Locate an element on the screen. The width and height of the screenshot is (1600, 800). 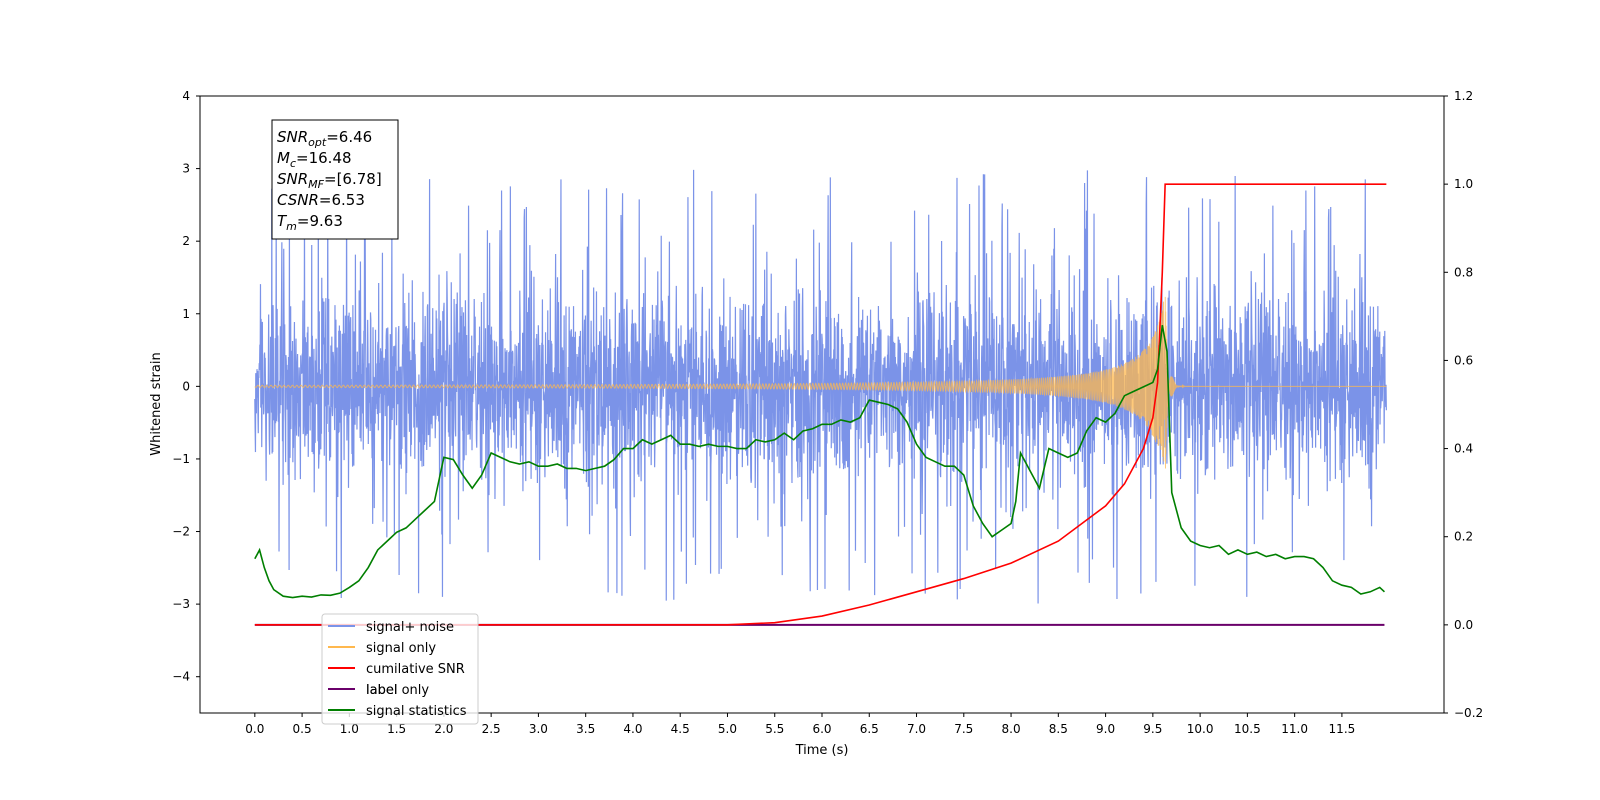
x-tick-label: 9.0 is located at coordinates (1105, 729).